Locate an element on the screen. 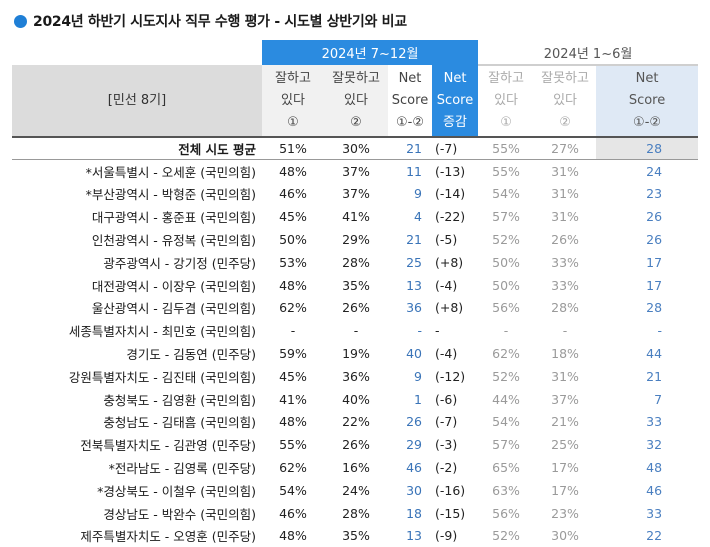 This screenshot has width=710, height=547. row-name: 충청남도 - 김태흠 (국민의힘) is located at coordinates (179, 423).